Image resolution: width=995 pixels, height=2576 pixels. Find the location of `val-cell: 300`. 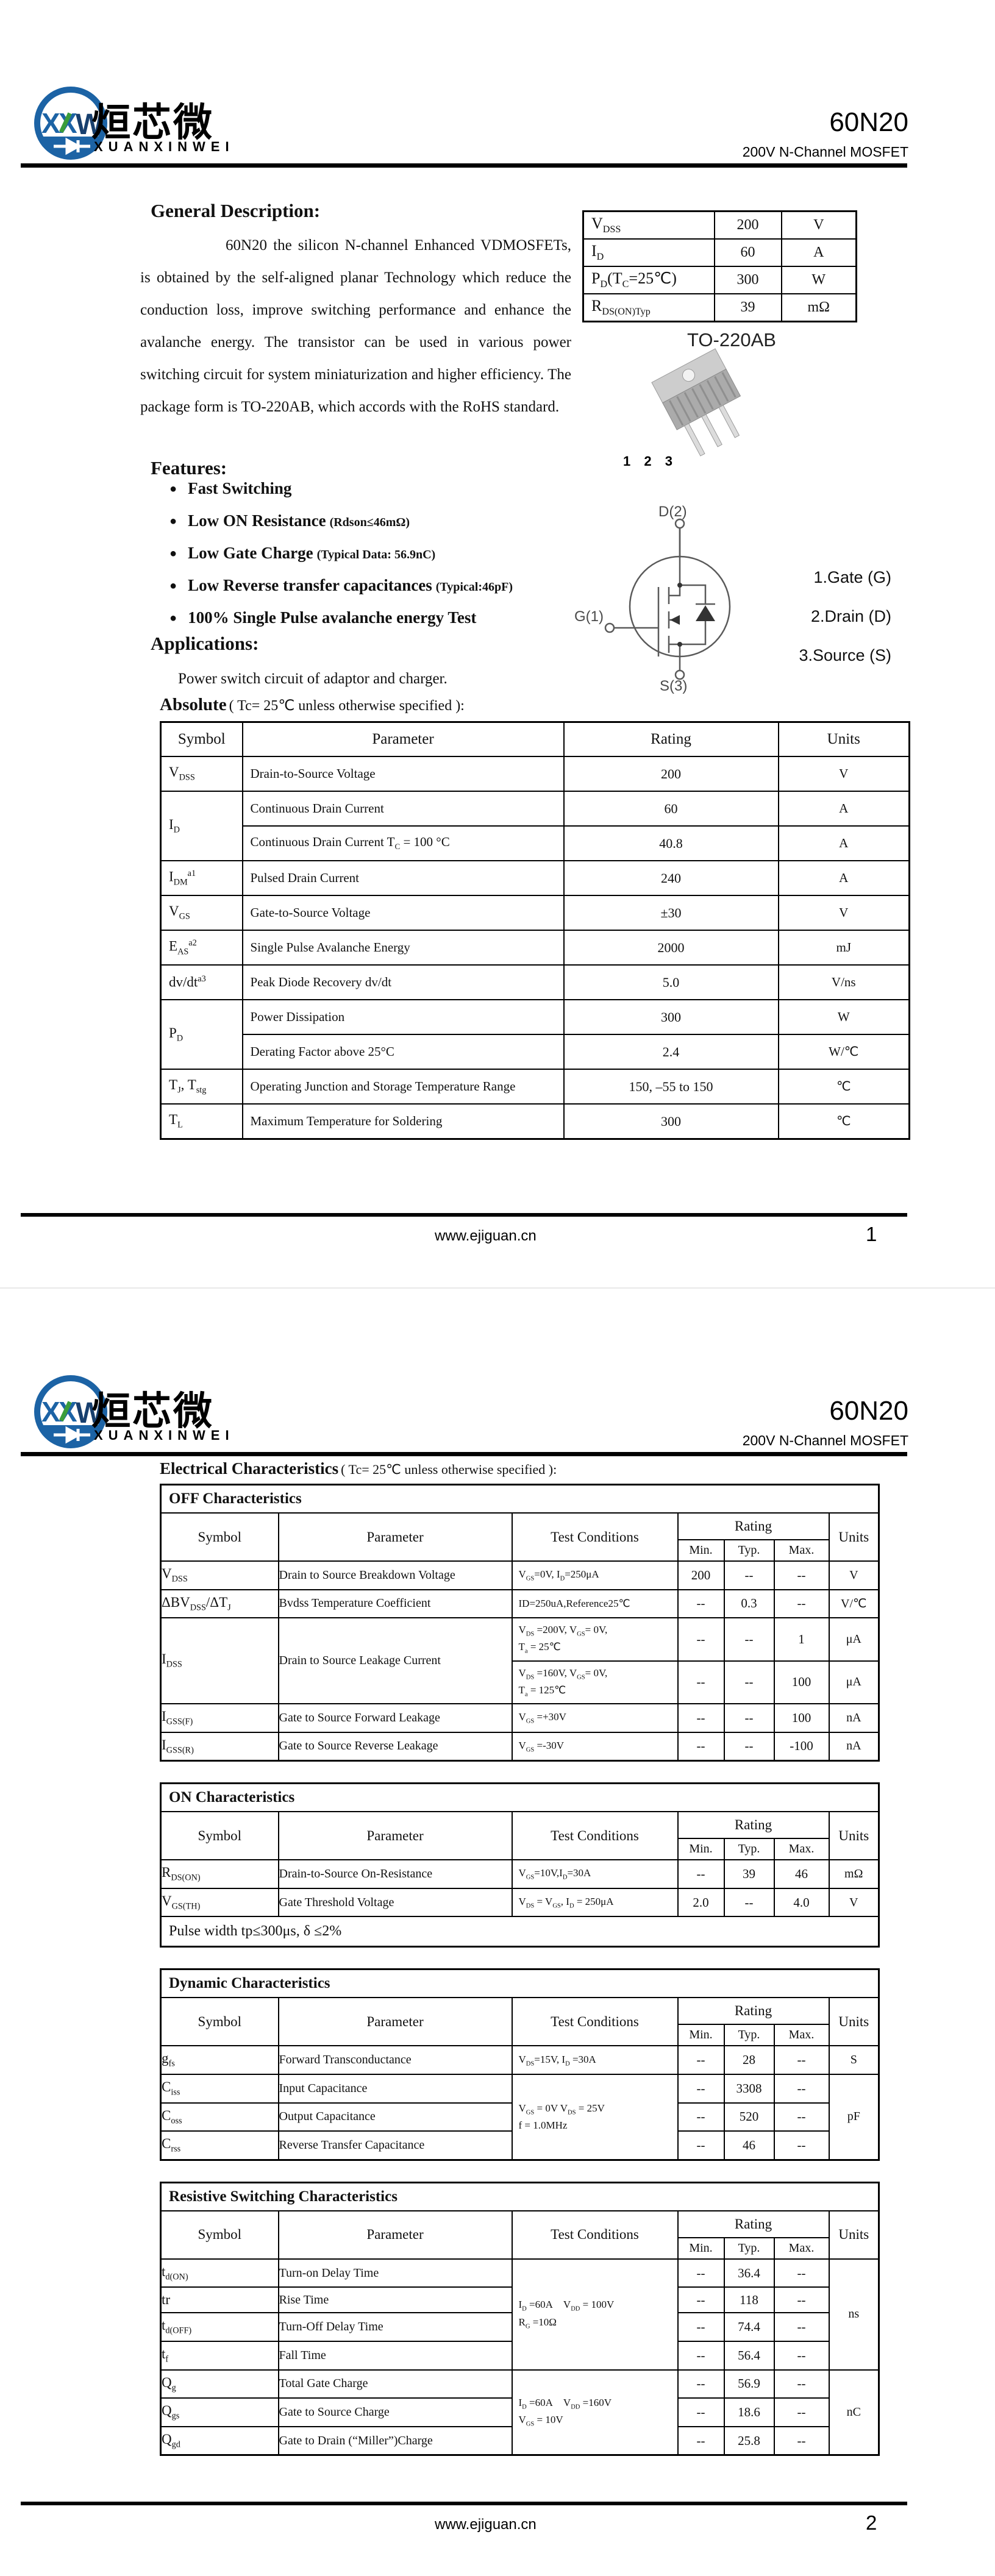

val-cell: 300 is located at coordinates (671, 1017).